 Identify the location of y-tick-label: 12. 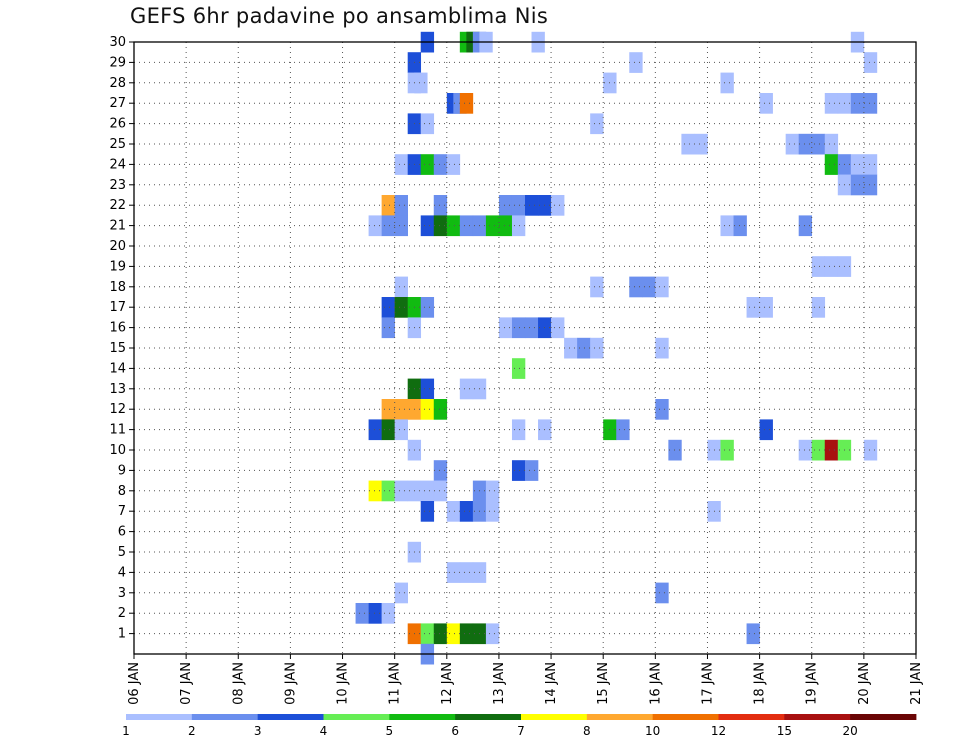
(117, 409).